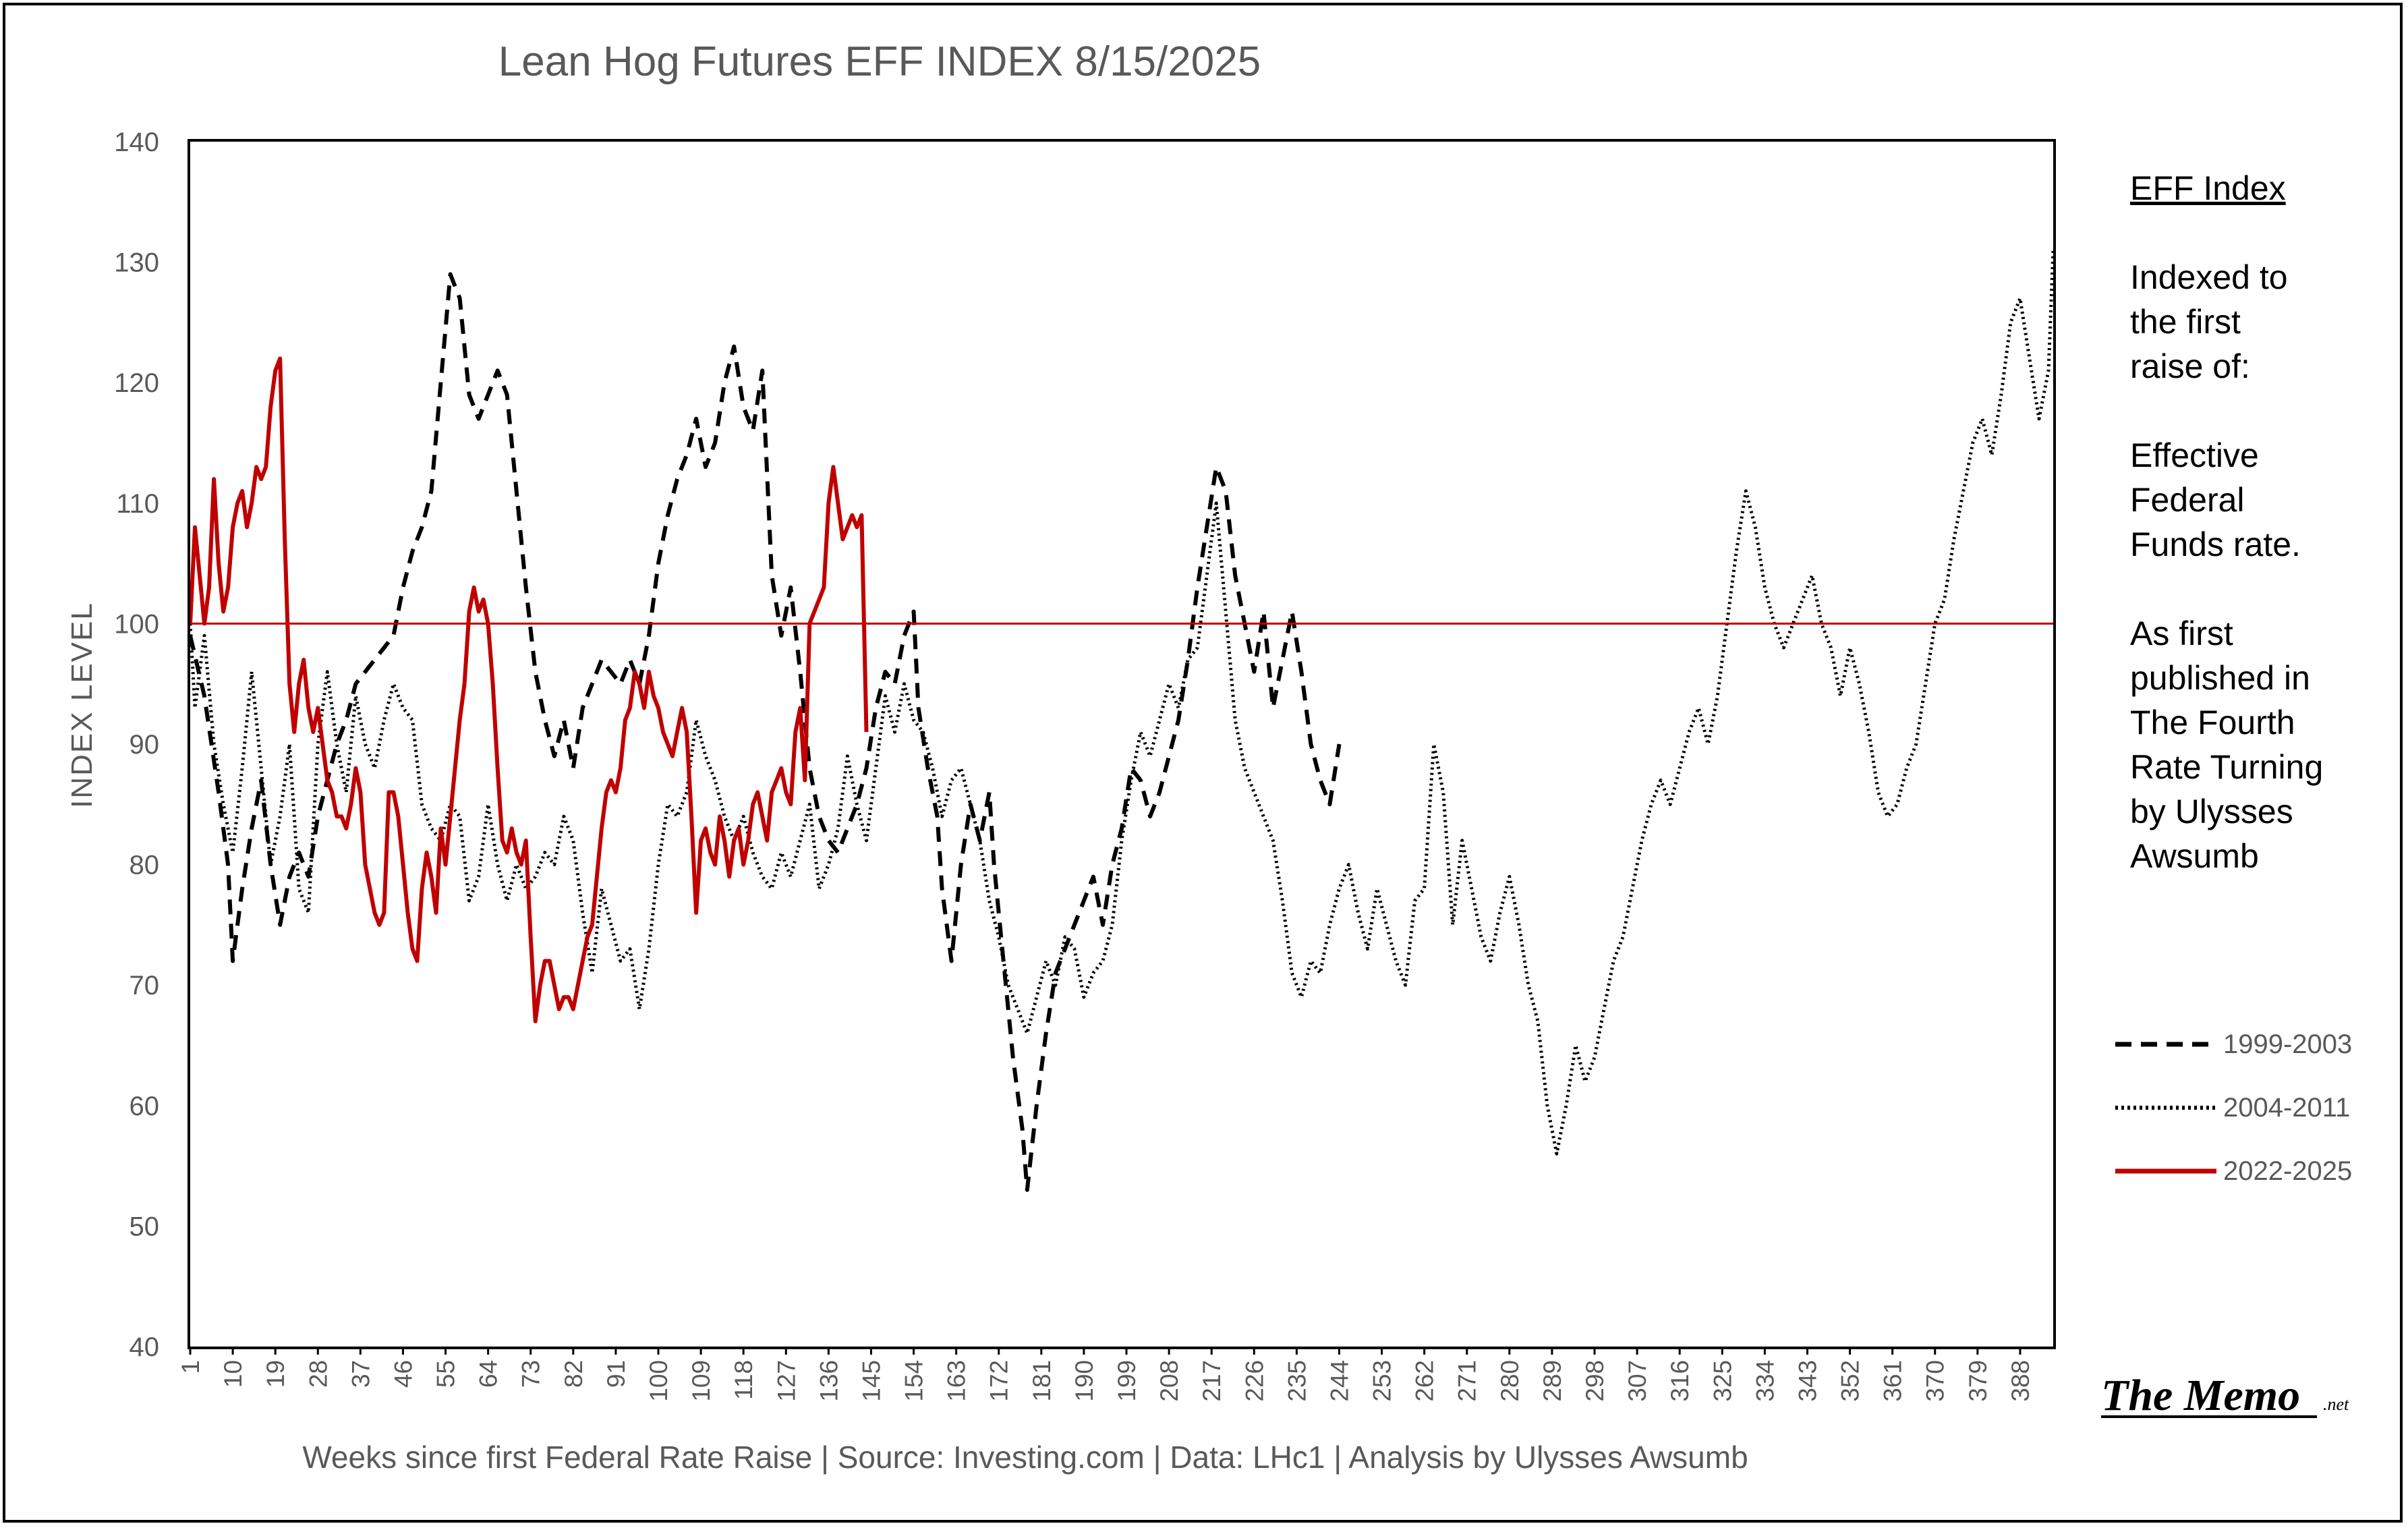 The height and width of the screenshot is (1528, 2408). What do you see at coordinates (531, 1374) in the screenshot?
I see `x-tick-label: 73` at bounding box center [531, 1374].